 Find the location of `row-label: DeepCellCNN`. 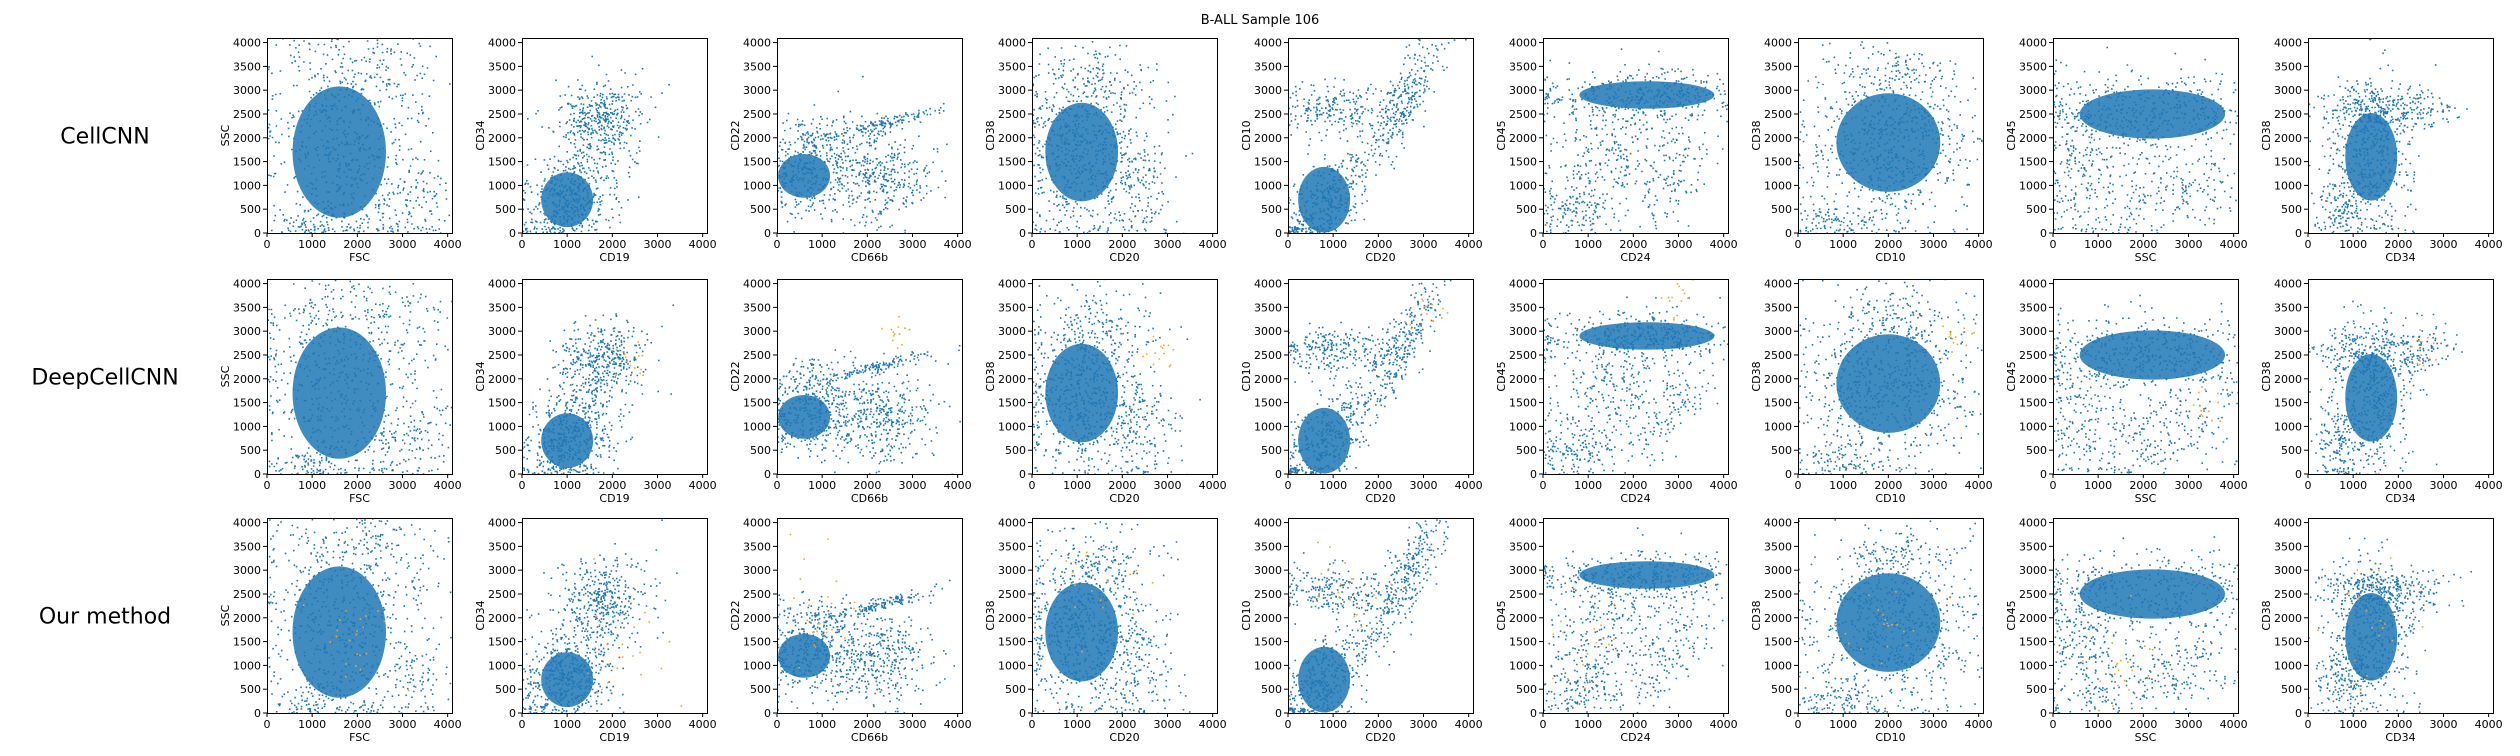

row-label: DeepCellCNN is located at coordinates (104, 378).